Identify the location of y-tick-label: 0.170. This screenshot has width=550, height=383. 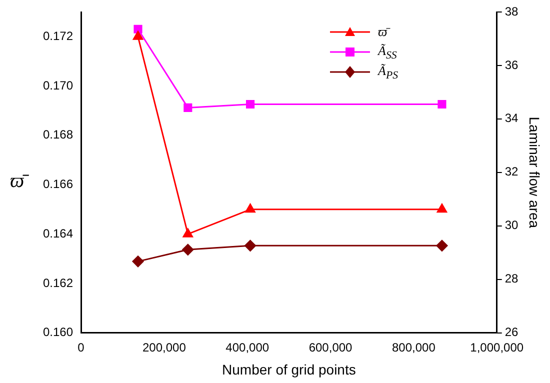
(58, 85).